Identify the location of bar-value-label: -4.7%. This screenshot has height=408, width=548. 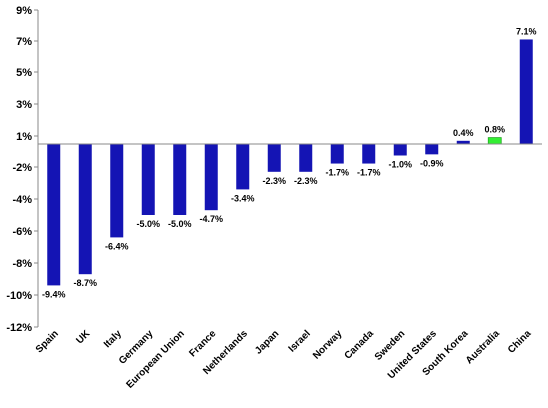
(211, 219).